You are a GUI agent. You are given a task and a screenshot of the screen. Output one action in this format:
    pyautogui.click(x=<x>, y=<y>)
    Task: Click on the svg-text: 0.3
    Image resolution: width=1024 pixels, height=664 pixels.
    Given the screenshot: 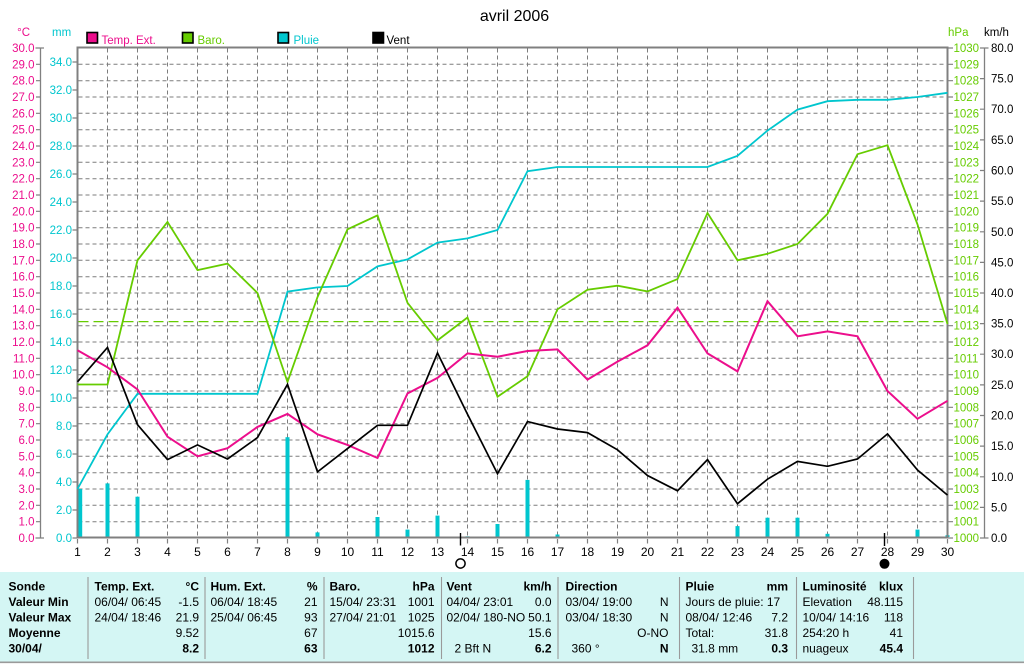 What is the action you would take?
    pyautogui.click(x=779, y=649)
    